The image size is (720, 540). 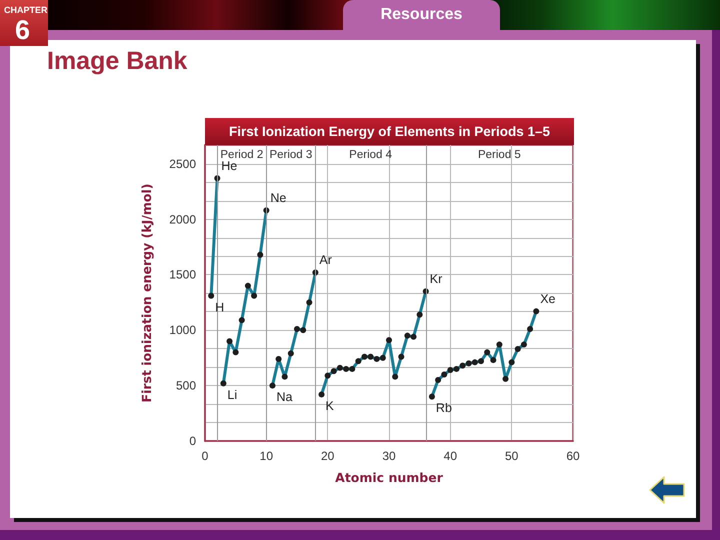 What do you see at coordinates (146, 293) in the screenshot?
I see `y-axis-title: First ionization energy (kJ/mol)` at bounding box center [146, 293].